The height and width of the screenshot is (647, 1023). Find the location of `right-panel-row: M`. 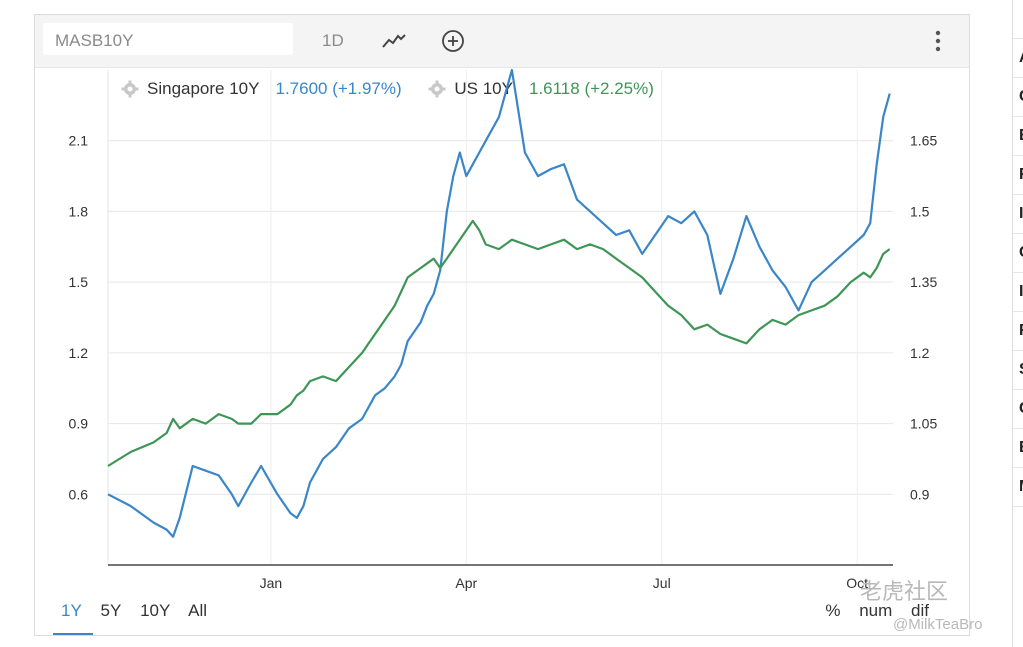

right-panel-row: M is located at coordinates (1018, 487).